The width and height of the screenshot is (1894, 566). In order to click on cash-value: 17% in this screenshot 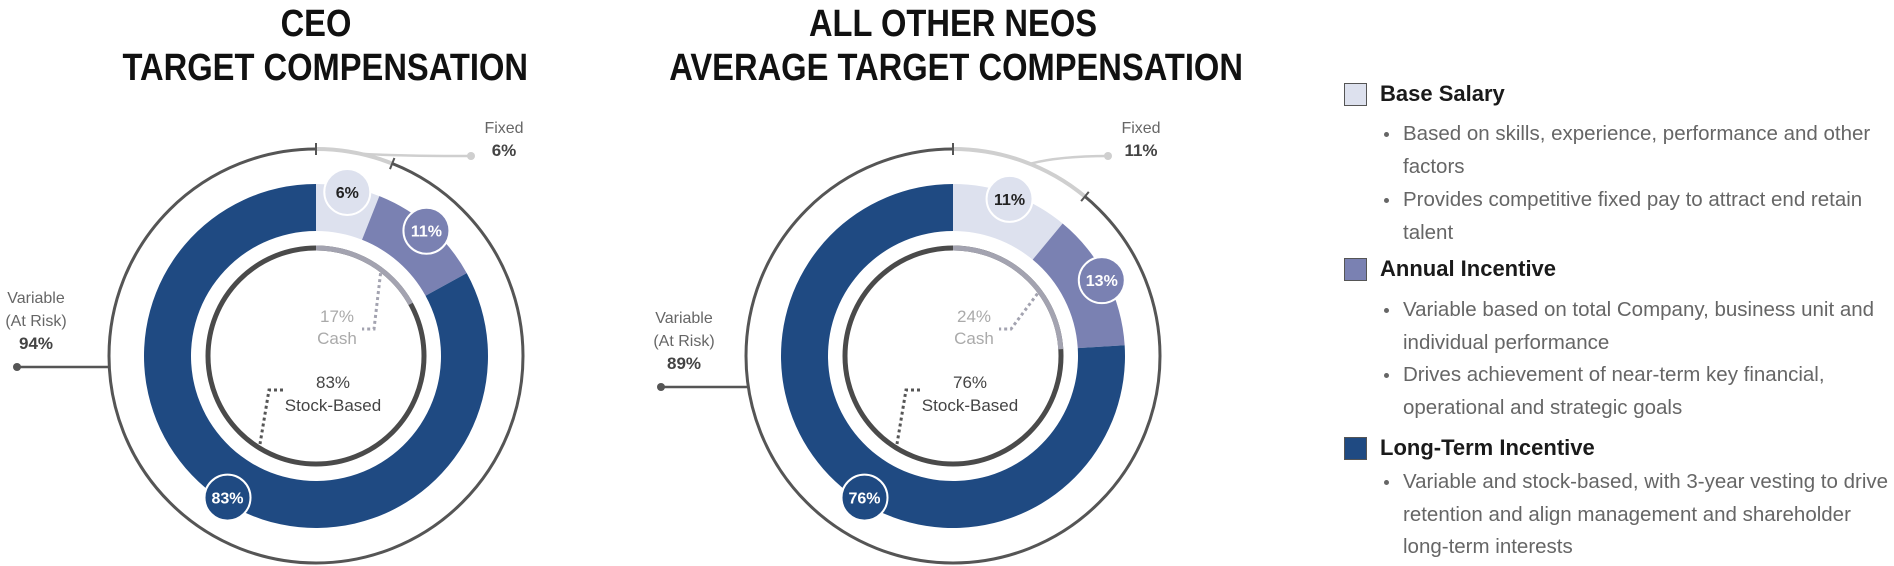, I will do `click(337, 316)`.